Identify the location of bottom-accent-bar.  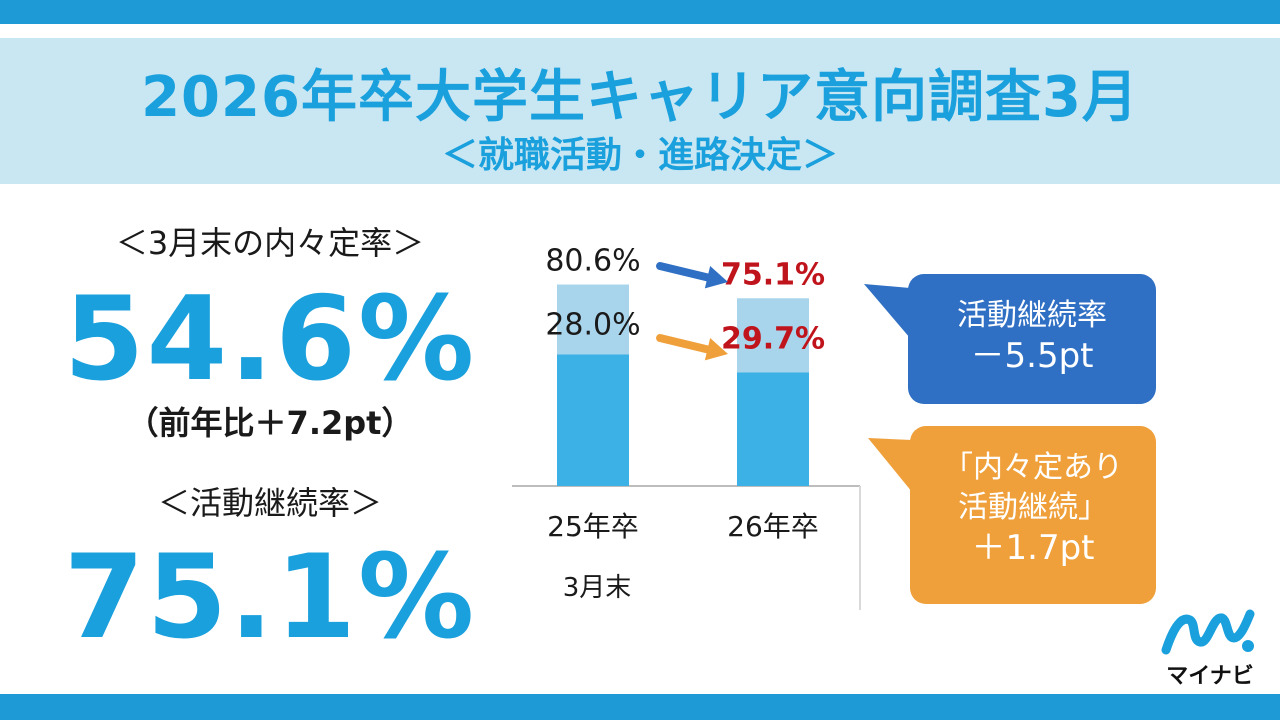
(640, 707).